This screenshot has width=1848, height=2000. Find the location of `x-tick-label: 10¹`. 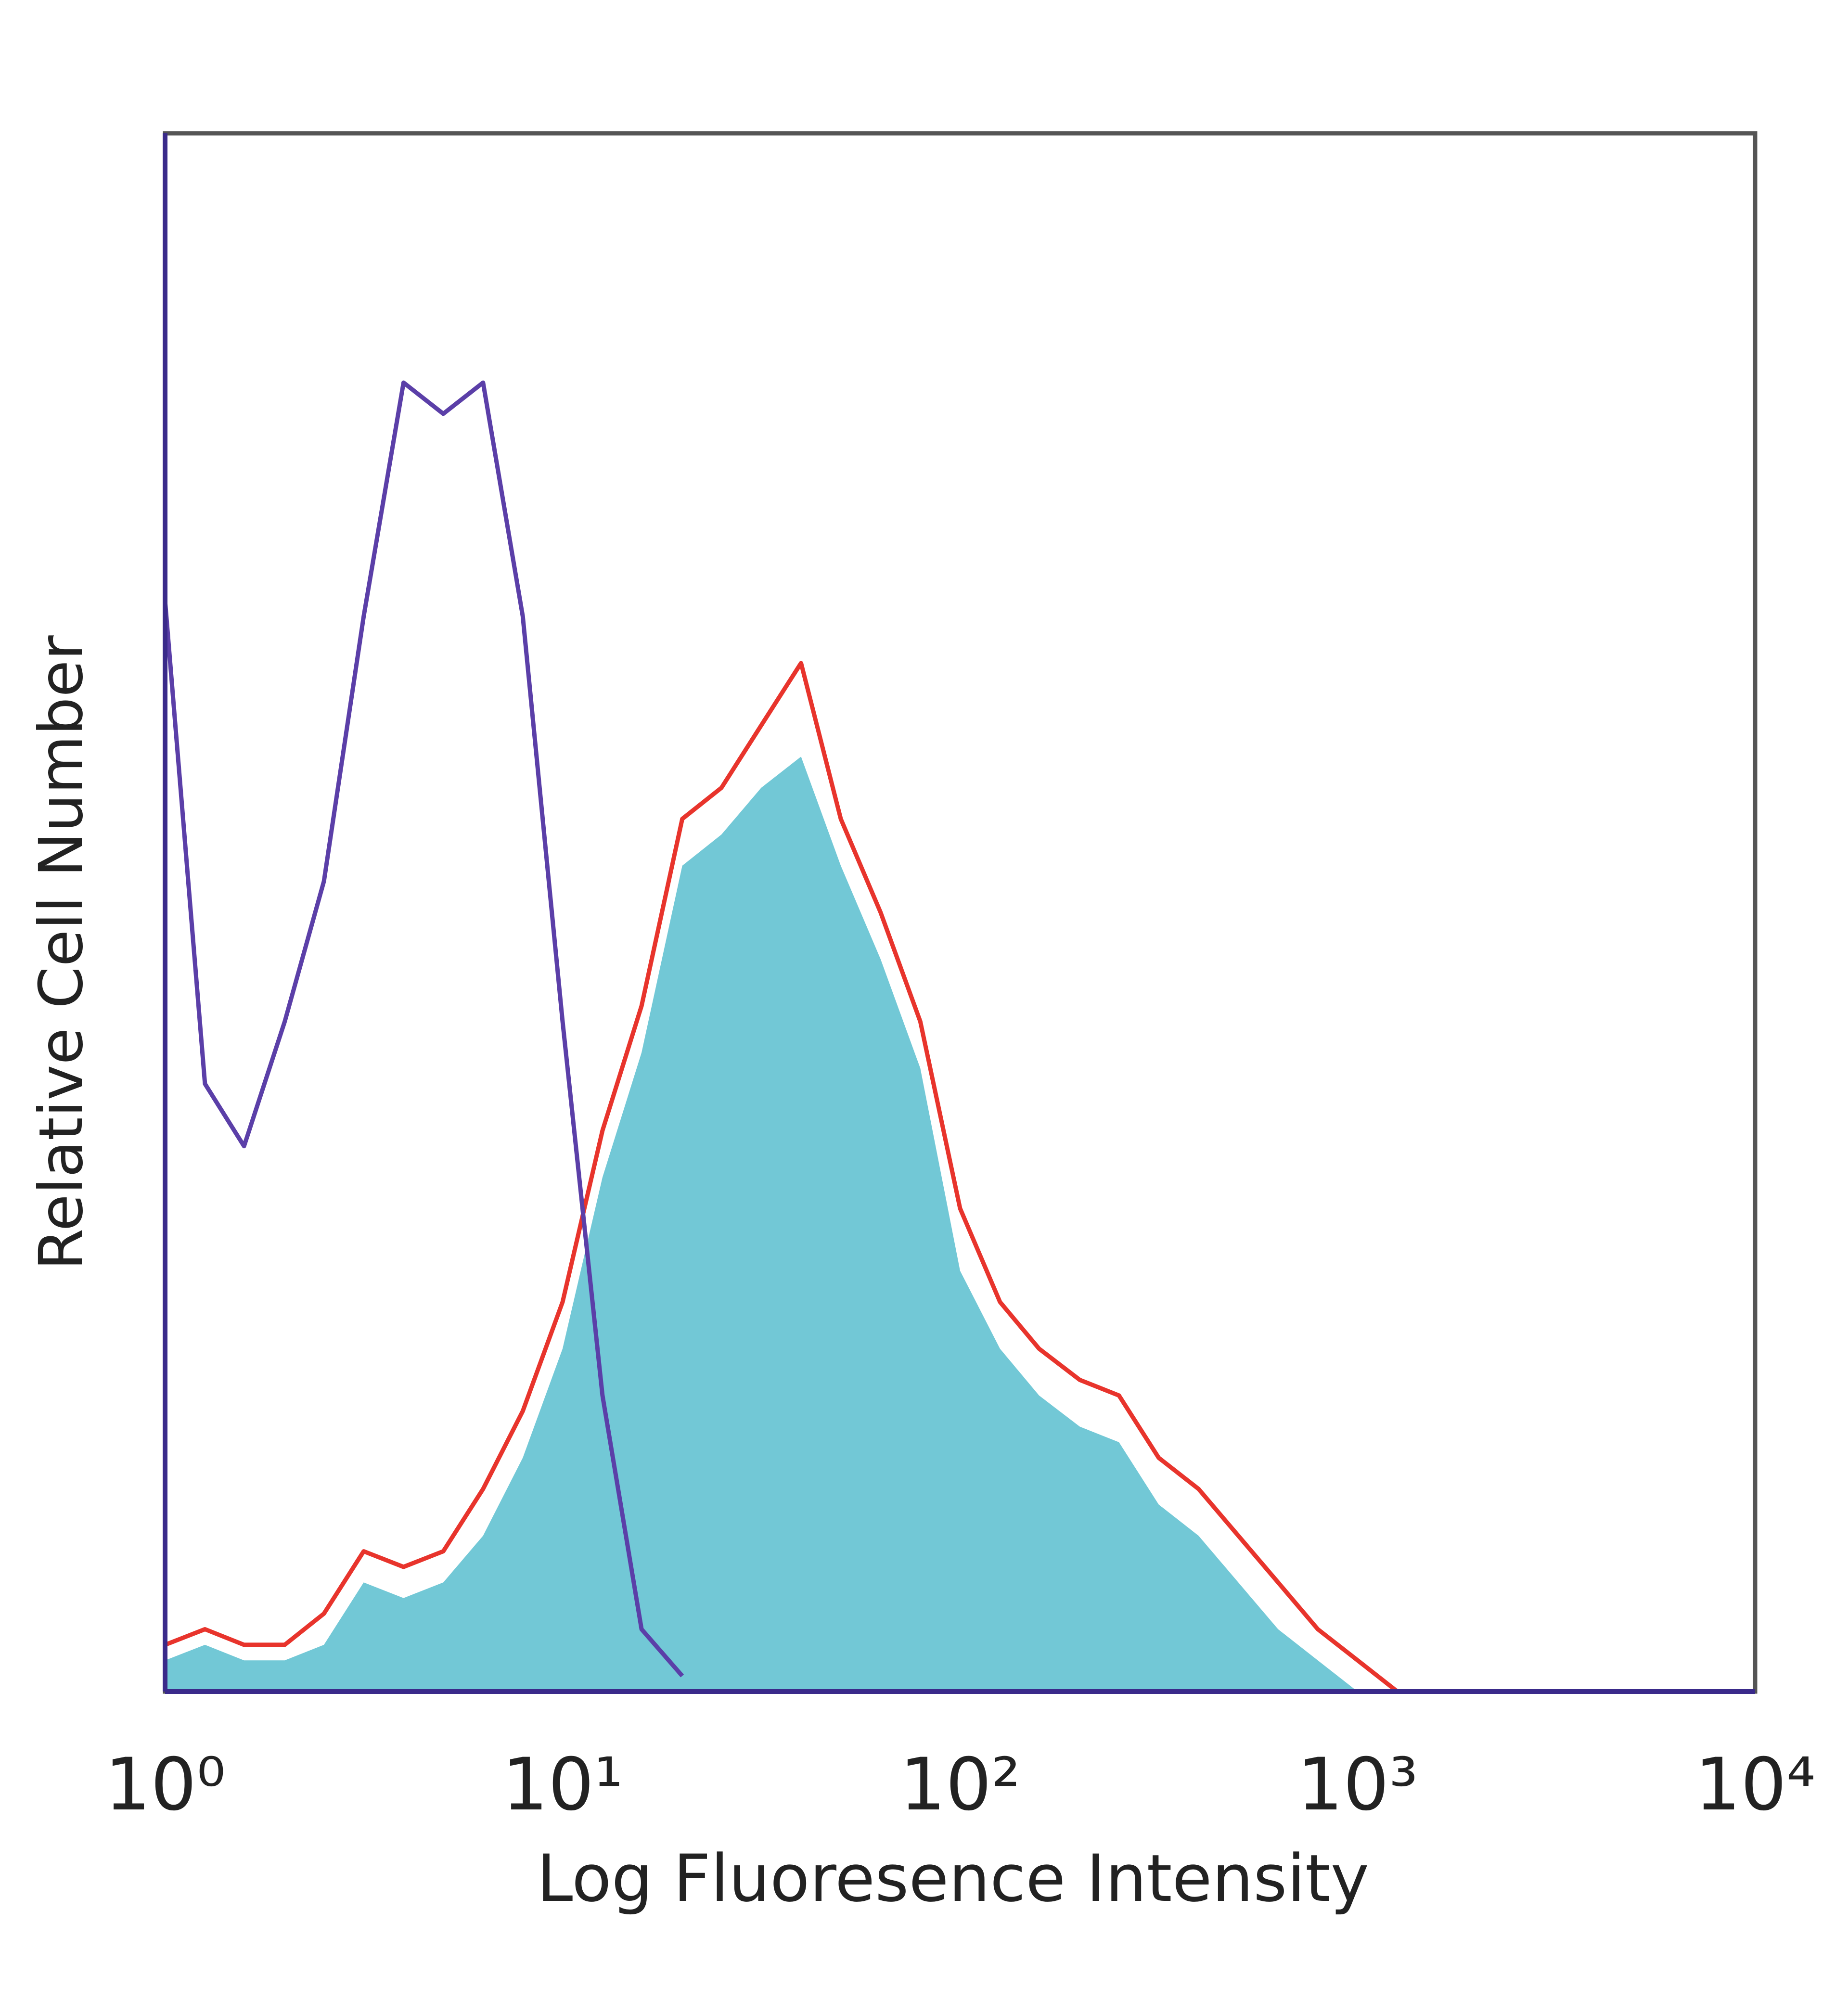

x-tick-label: 10¹ is located at coordinates (562, 1785).